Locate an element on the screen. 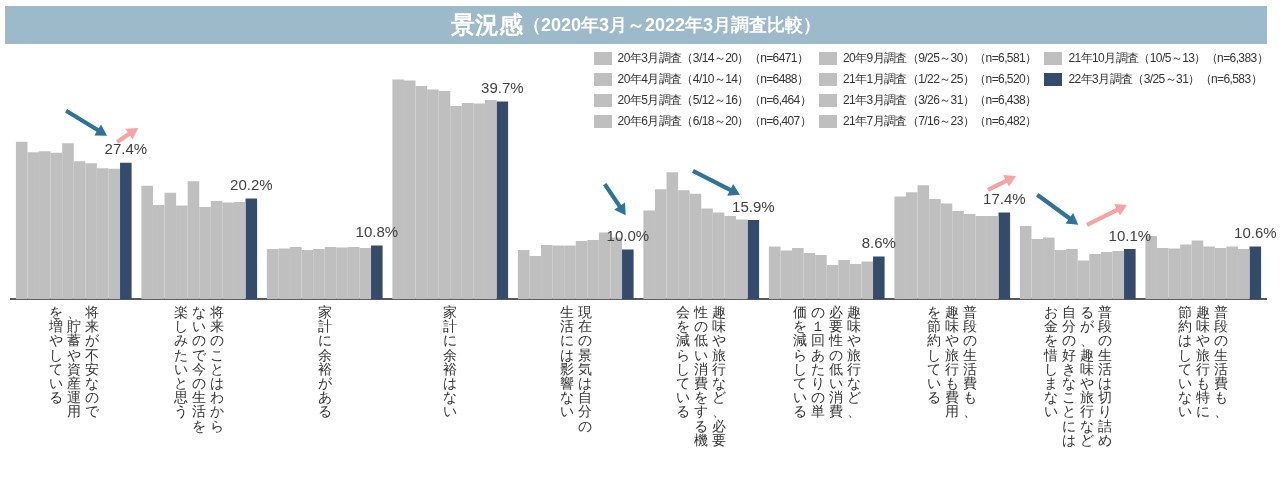 This screenshot has width=1280, height=481. category-label: 現在の景気は自分の生活には影響ない is located at coordinates (575, 369).